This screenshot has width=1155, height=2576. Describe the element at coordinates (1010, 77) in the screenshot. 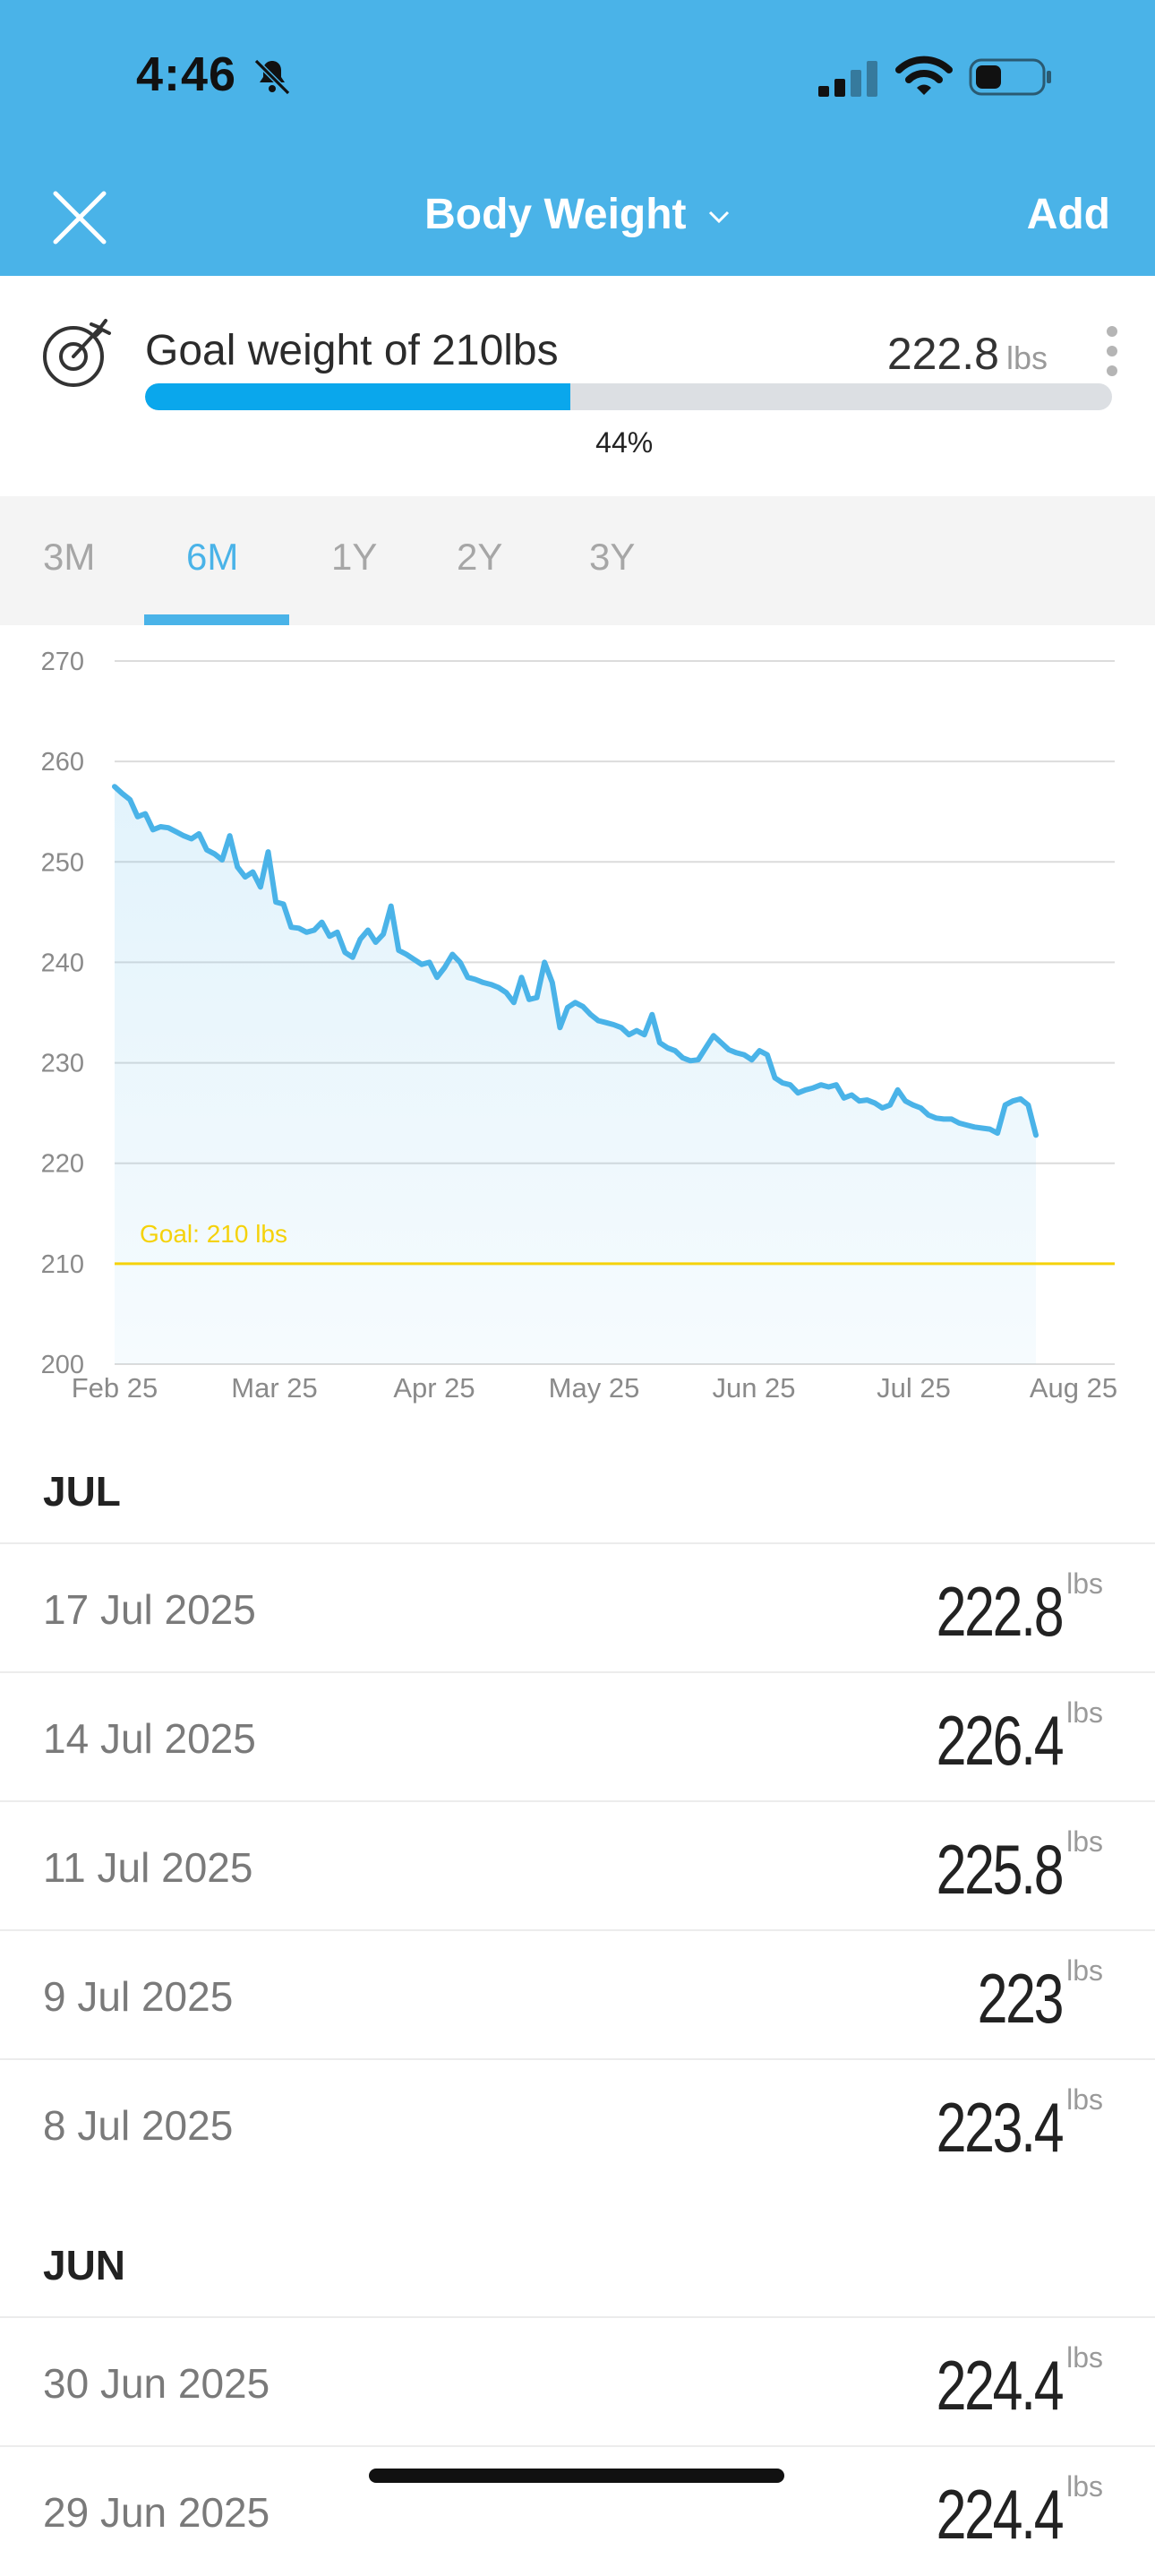

I see `battery-icon` at that location.